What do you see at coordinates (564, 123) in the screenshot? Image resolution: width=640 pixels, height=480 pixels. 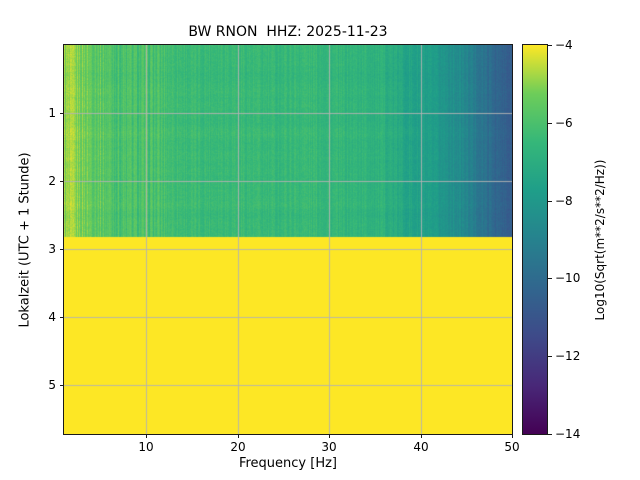 I see `colorbar-tick-label: −6` at bounding box center [564, 123].